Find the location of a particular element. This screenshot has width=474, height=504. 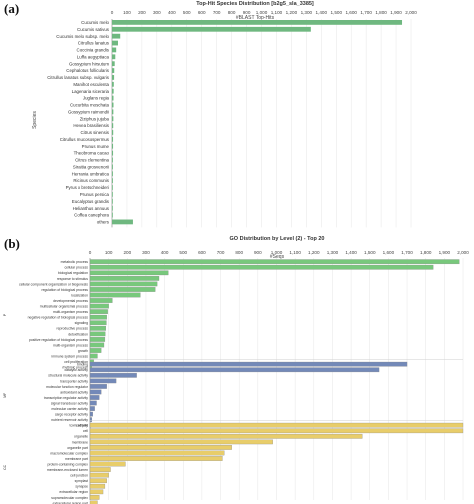

chart-a-category-label: Juglans regia is located at coordinates (96, 98).